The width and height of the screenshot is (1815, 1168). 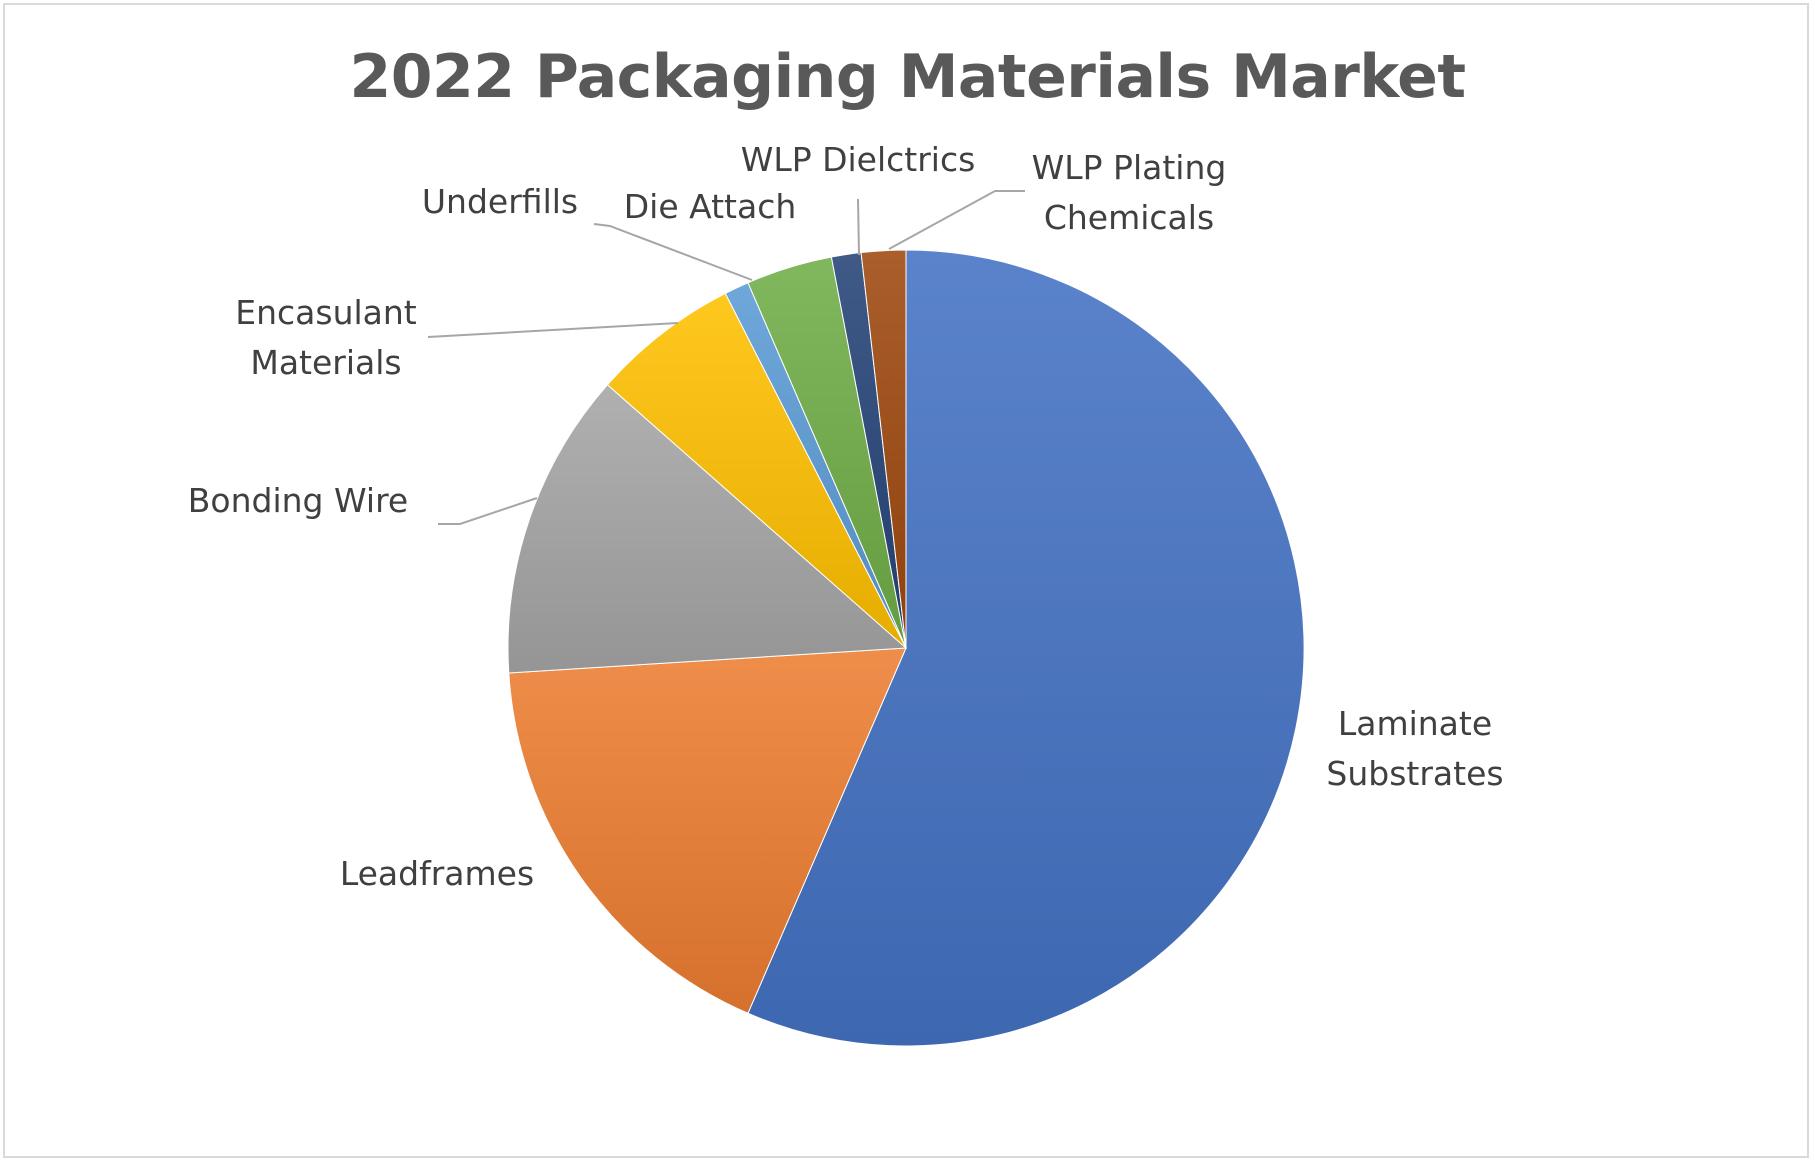 I want to click on slice-label: Bonding Wire, so click(x=298, y=500).